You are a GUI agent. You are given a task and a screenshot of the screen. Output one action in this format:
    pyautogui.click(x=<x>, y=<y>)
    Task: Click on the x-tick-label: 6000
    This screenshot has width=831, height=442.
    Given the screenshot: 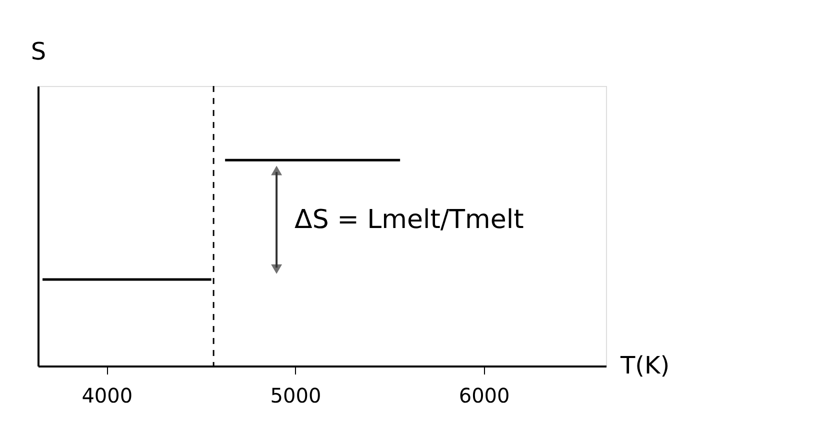 What is the action you would take?
    pyautogui.click(x=484, y=396)
    